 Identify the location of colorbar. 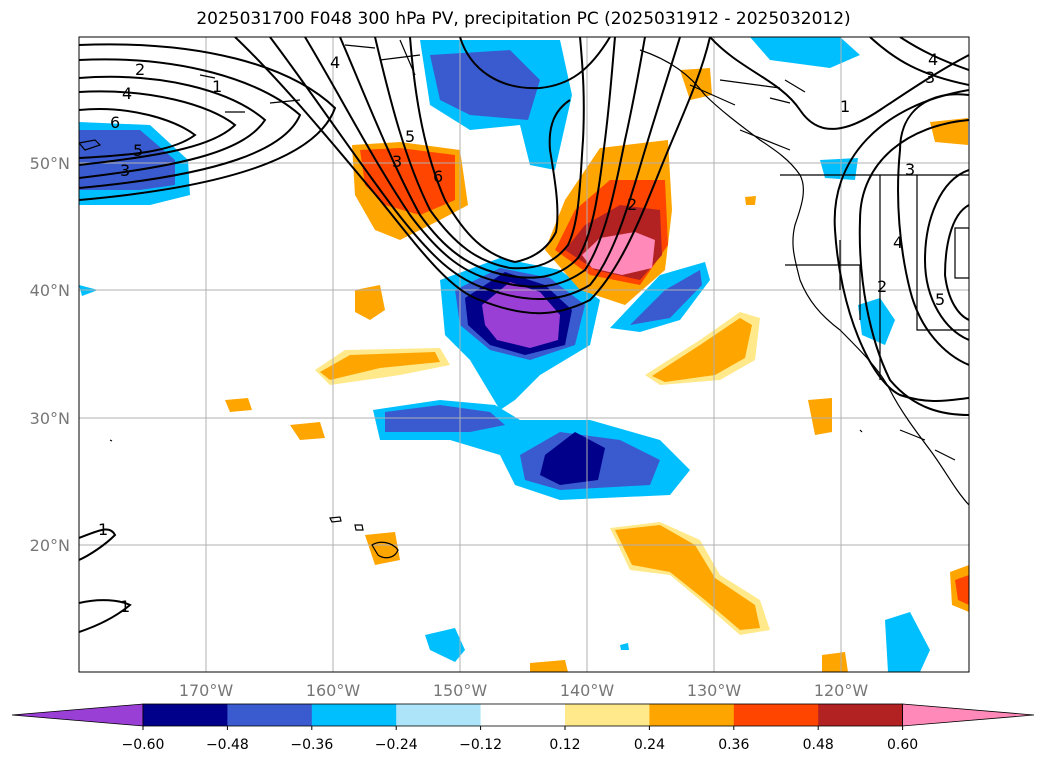
(523, 715).